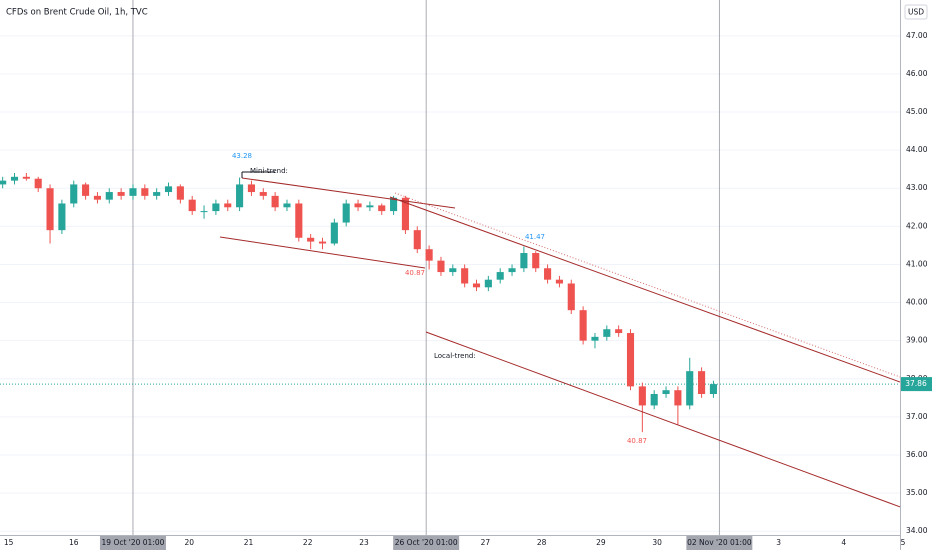 This screenshot has width=932, height=550. I want to click on x-tick-label: 30, so click(657, 542).